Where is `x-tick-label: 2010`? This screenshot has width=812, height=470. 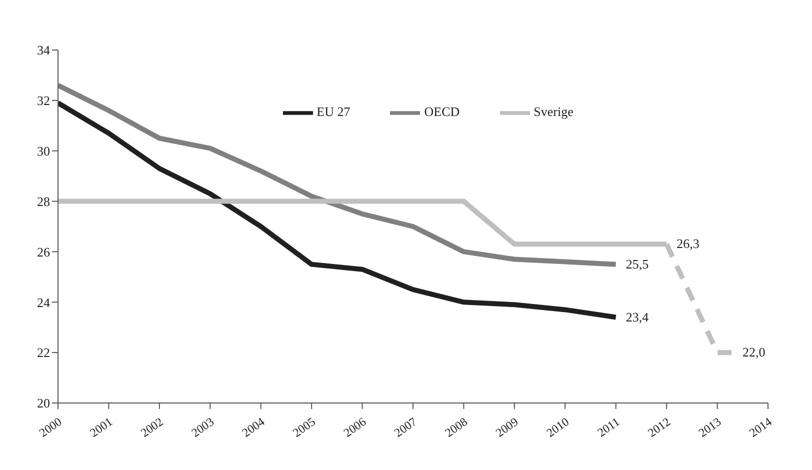 x-tick-label: 2010 is located at coordinates (558, 427).